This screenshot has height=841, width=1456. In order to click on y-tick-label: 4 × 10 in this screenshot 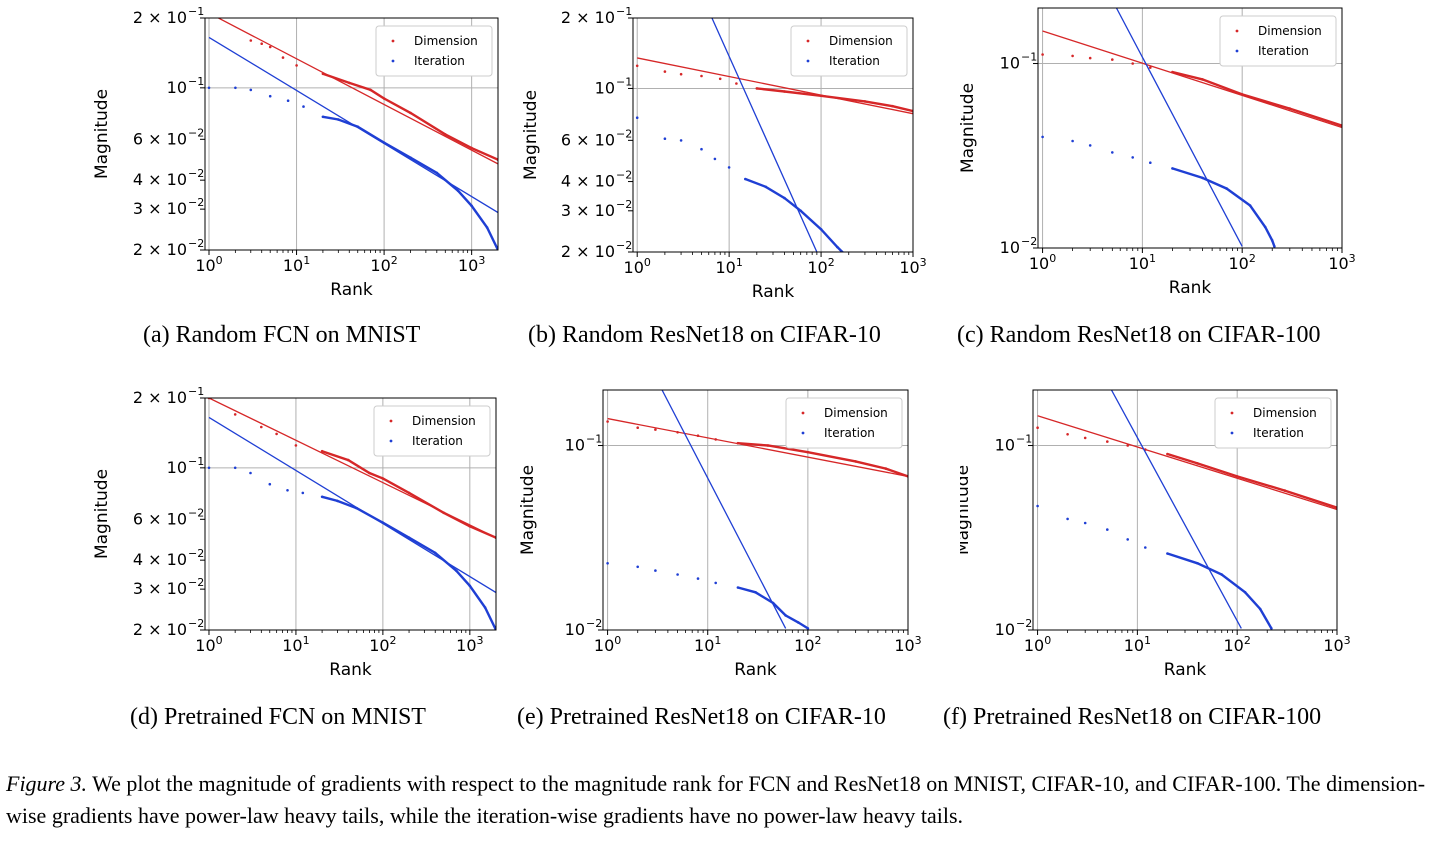, I will do `click(588, 181)`.